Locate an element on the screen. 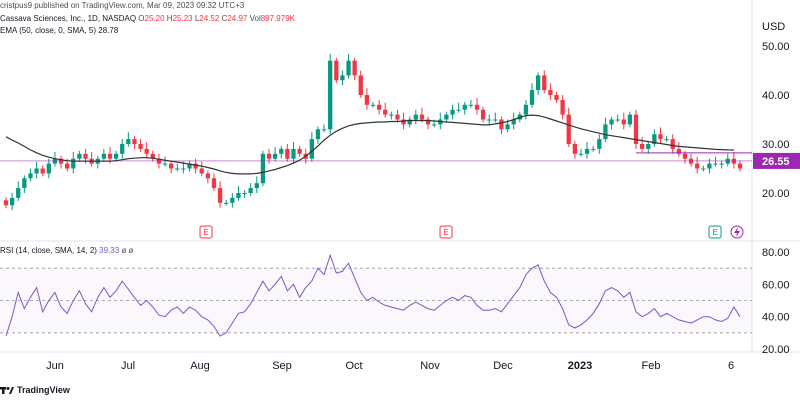 This screenshot has height=400, width=800. price-tick-label: 50.00 is located at coordinates (776, 47).